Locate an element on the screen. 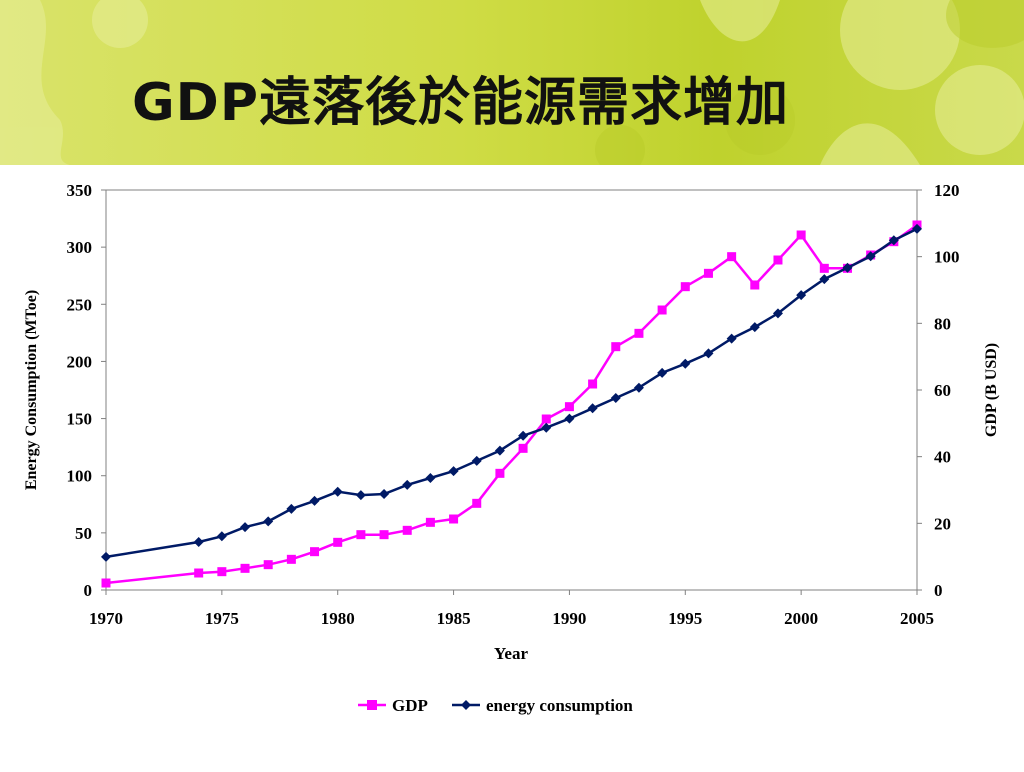  y-left-tick-label: 200 is located at coordinates (80, 361).